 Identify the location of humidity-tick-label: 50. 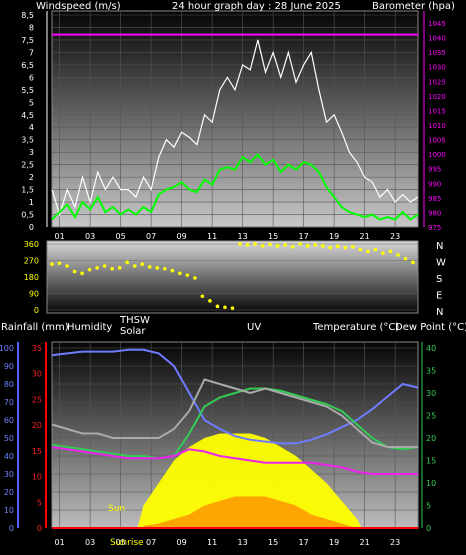
(9, 438).